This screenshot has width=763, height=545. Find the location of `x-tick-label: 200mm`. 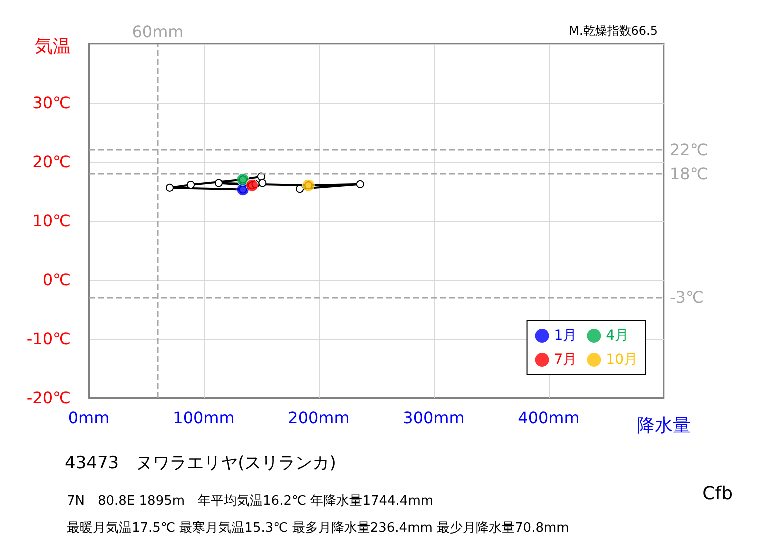

x-tick-label: 200mm is located at coordinates (319, 418).